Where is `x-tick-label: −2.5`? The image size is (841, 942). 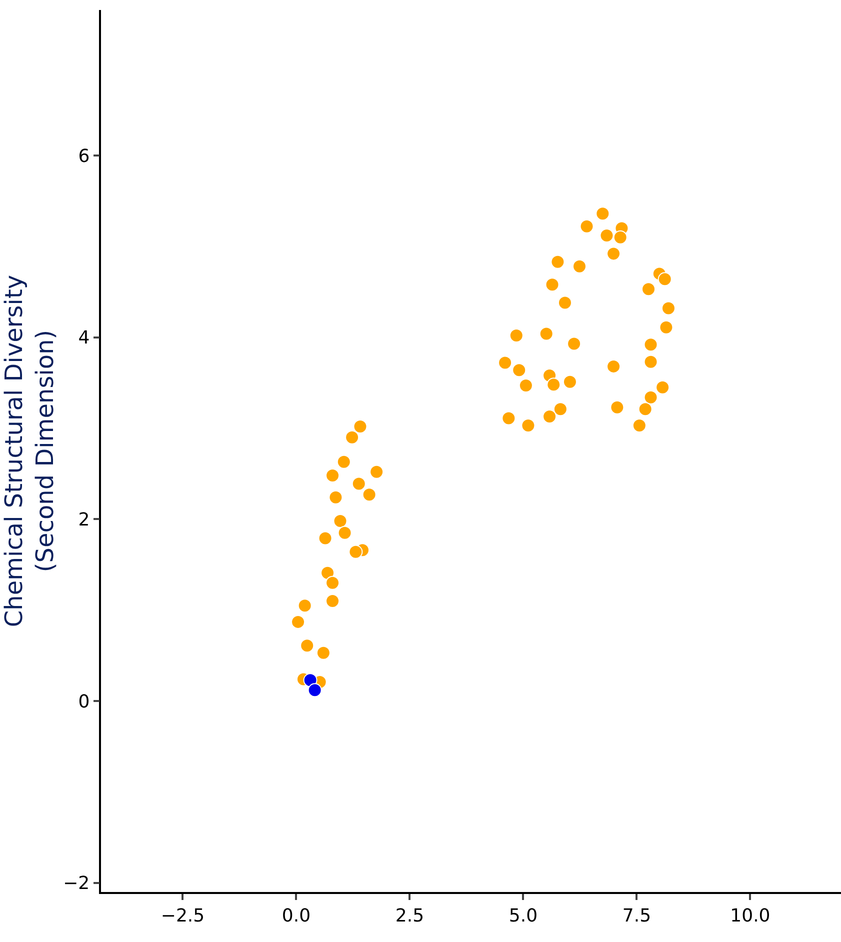
x-tick-label: −2.5 is located at coordinates (182, 915).